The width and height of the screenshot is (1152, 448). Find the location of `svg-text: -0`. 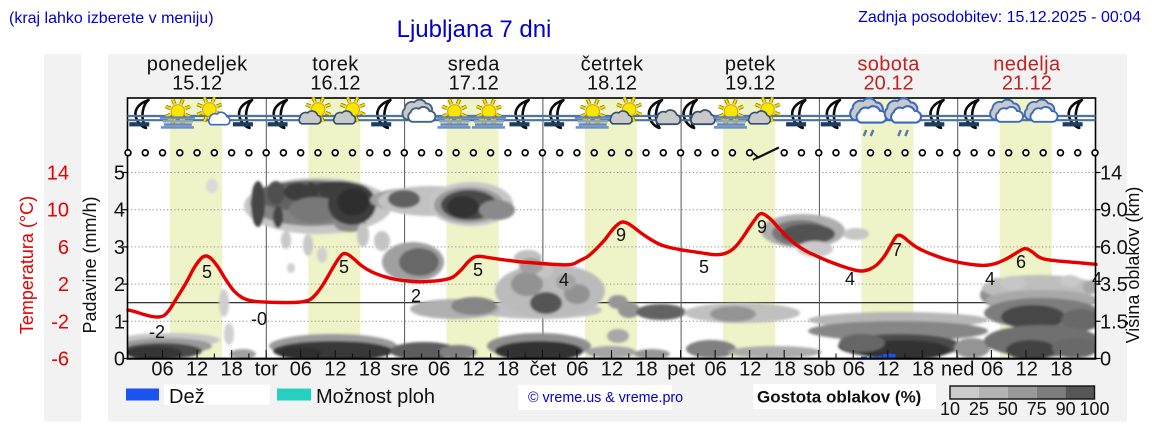

svg-text: -0 is located at coordinates (259, 319).